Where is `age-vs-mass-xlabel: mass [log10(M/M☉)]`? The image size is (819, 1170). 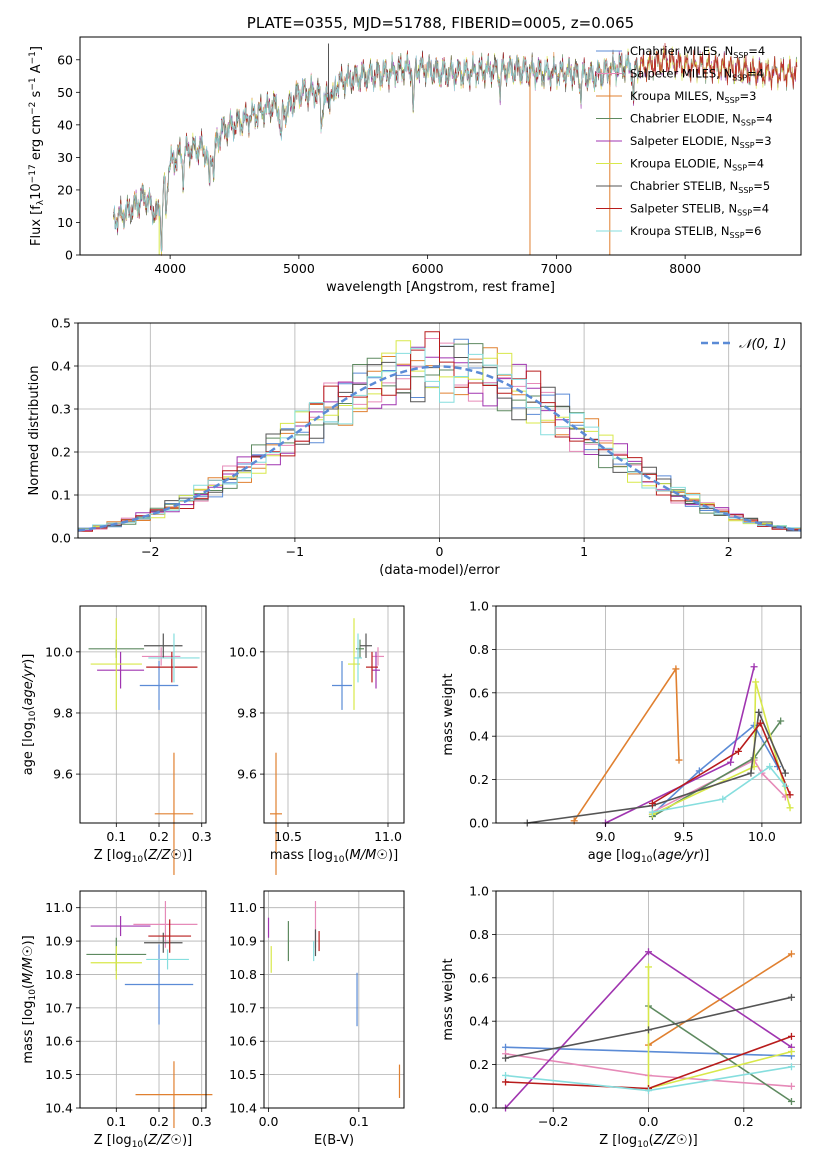 age-vs-mass-xlabel: mass [log10(M/M☉)] is located at coordinates (334, 856).